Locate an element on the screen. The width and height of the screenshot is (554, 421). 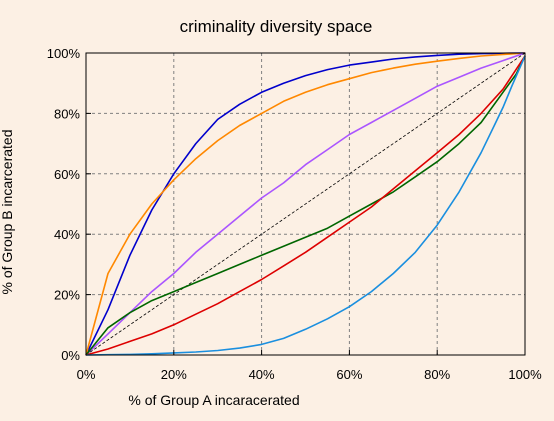
x-tick-label: 80% is located at coordinates (437, 374).